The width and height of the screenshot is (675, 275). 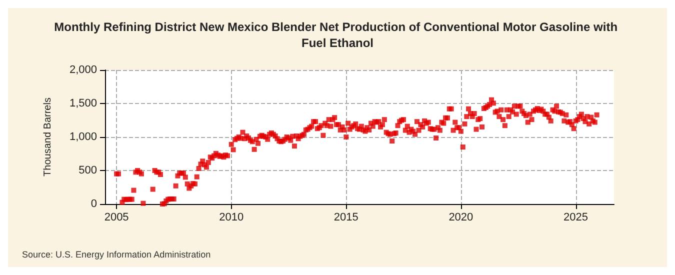 I want to click on x-tick-label: 2005, so click(x=116, y=218).